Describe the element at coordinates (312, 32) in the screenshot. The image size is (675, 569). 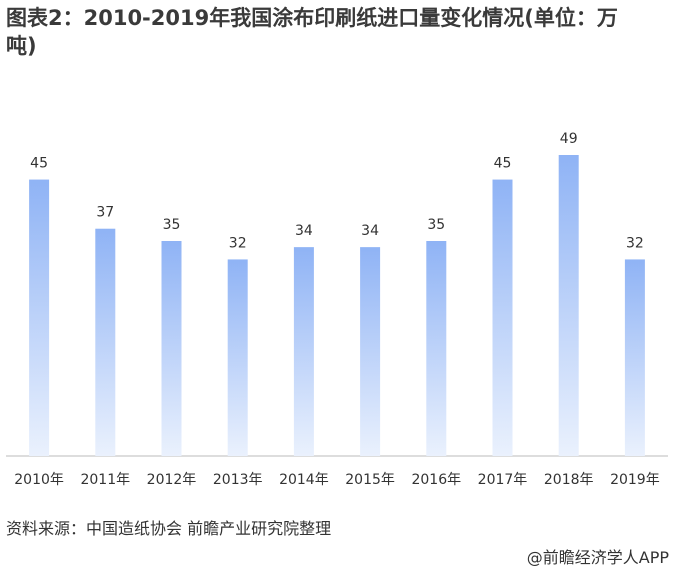
I see `chart-title: 图表2：2010-2019年我国涂布印刷纸进口量变化情况(单位：万吨)` at that location.